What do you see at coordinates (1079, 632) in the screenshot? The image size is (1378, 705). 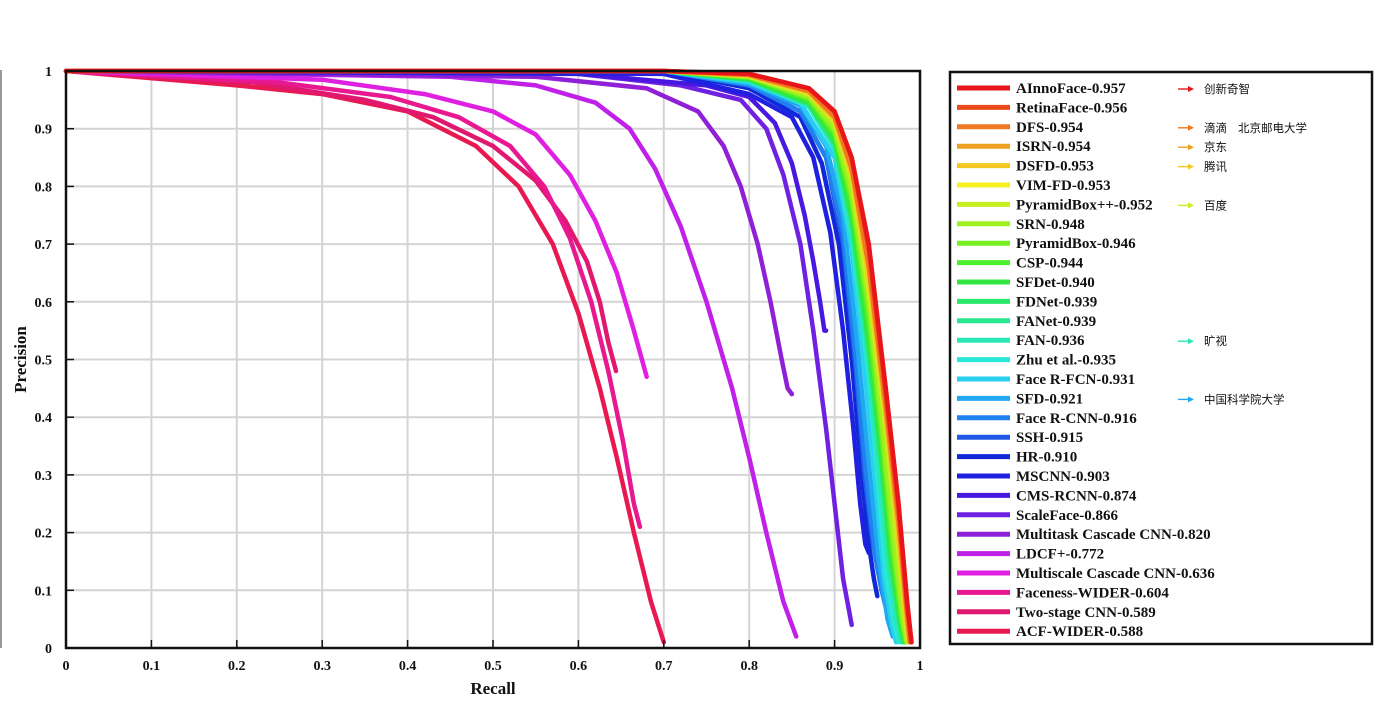 I see `legend-entry-label: ACF-WIDER-0.588` at bounding box center [1079, 632].